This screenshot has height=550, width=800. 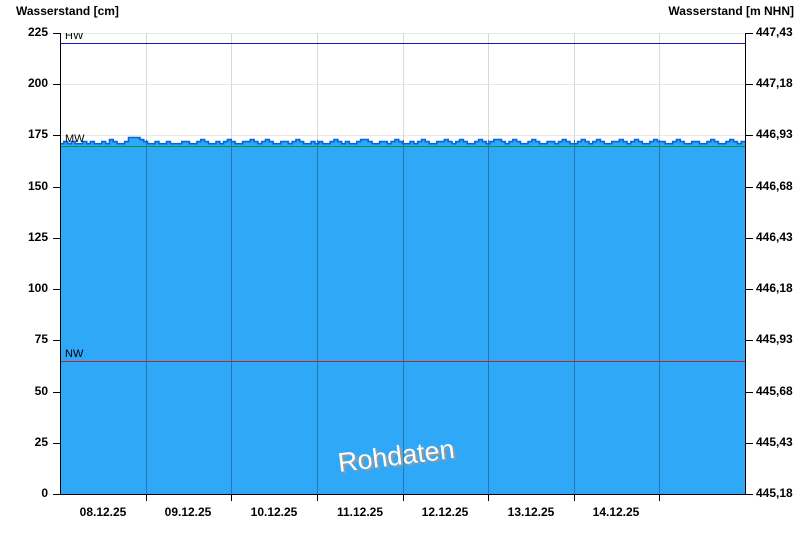 What do you see at coordinates (774, 339) in the screenshot?
I see `y-tick-label-right: 445,93` at bounding box center [774, 339].